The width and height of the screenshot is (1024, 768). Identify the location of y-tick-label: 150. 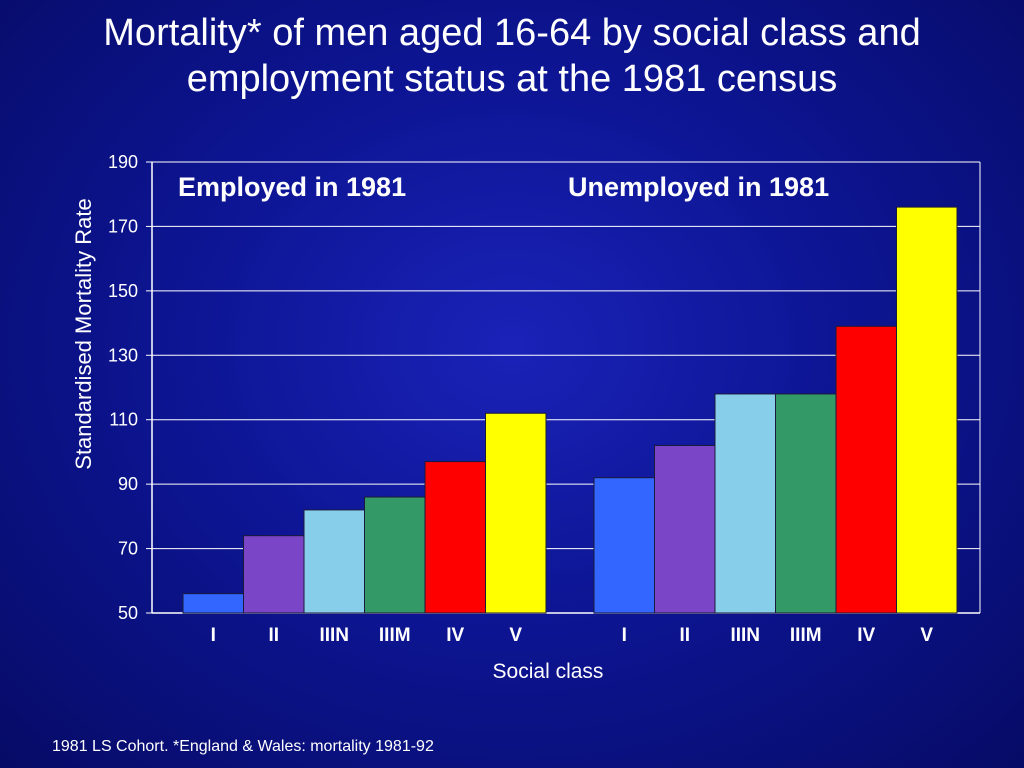
(123, 291).